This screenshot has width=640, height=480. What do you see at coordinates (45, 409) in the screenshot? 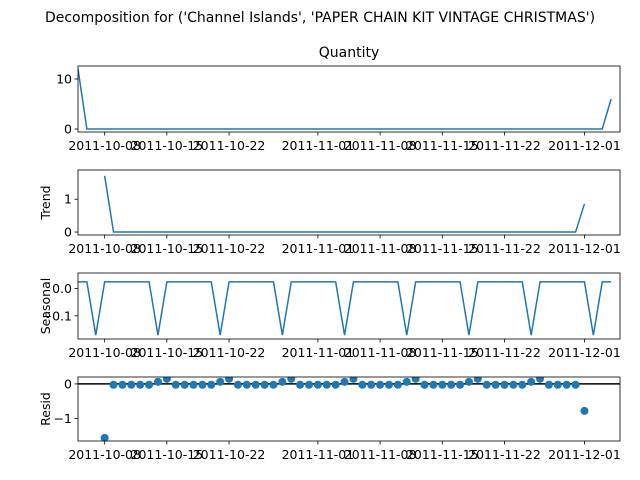
I see `y-axis-label: Resid` at bounding box center [45, 409].